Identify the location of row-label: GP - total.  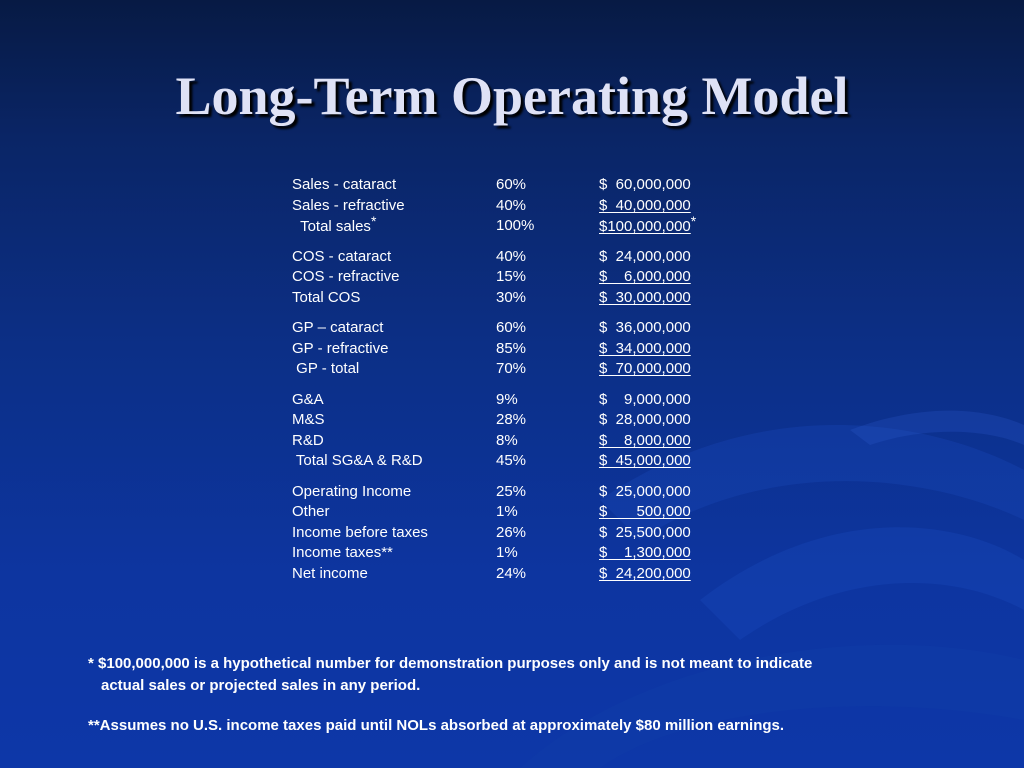
(326, 368).